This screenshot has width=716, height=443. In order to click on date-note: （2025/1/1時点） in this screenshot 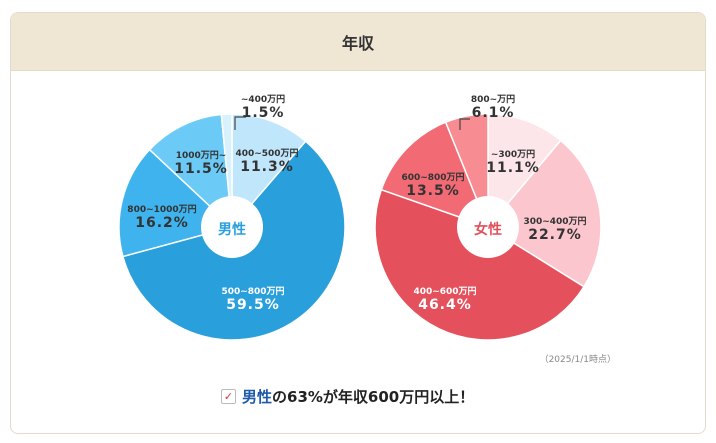, I will do `click(577, 360)`.